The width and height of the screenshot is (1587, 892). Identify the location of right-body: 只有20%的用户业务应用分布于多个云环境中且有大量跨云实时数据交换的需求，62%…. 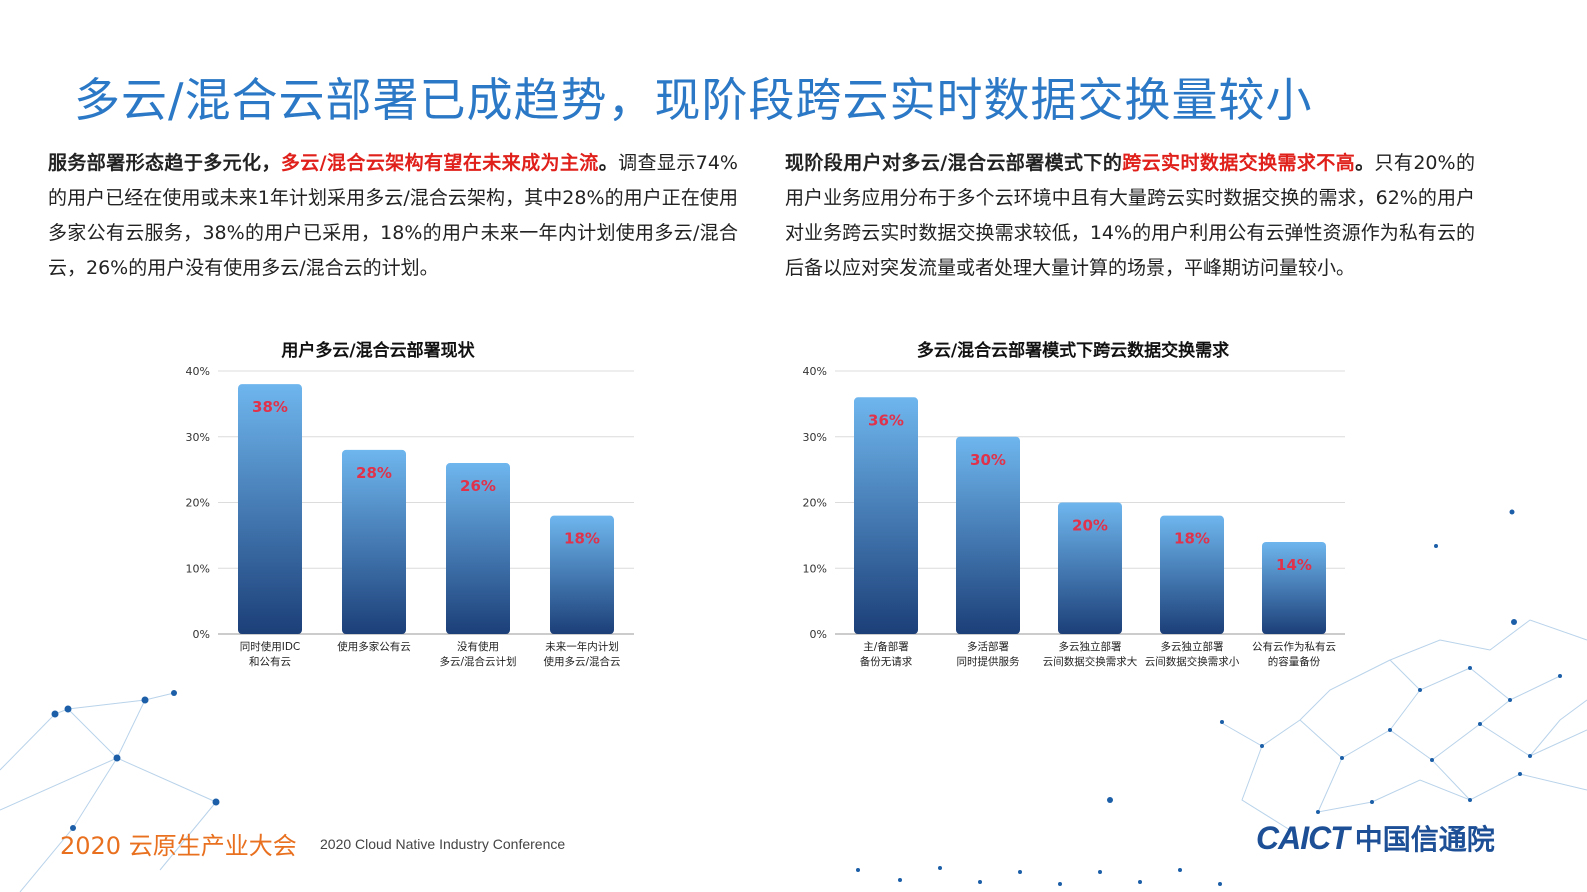
(1130, 215).